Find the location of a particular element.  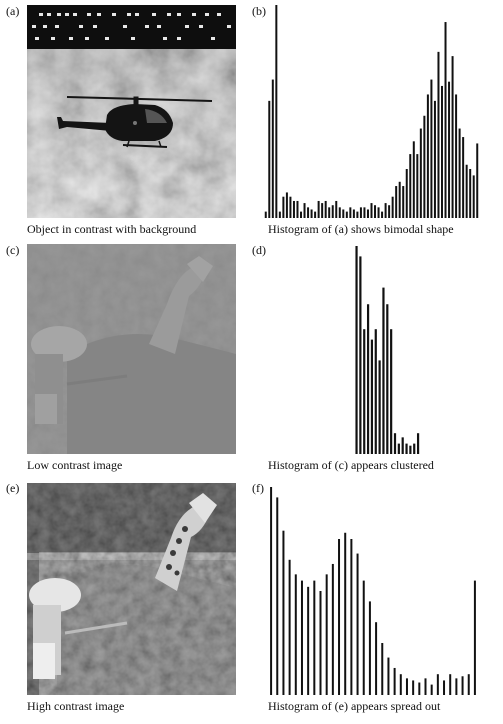

helicopter-image is located at coordinates (131, 111).